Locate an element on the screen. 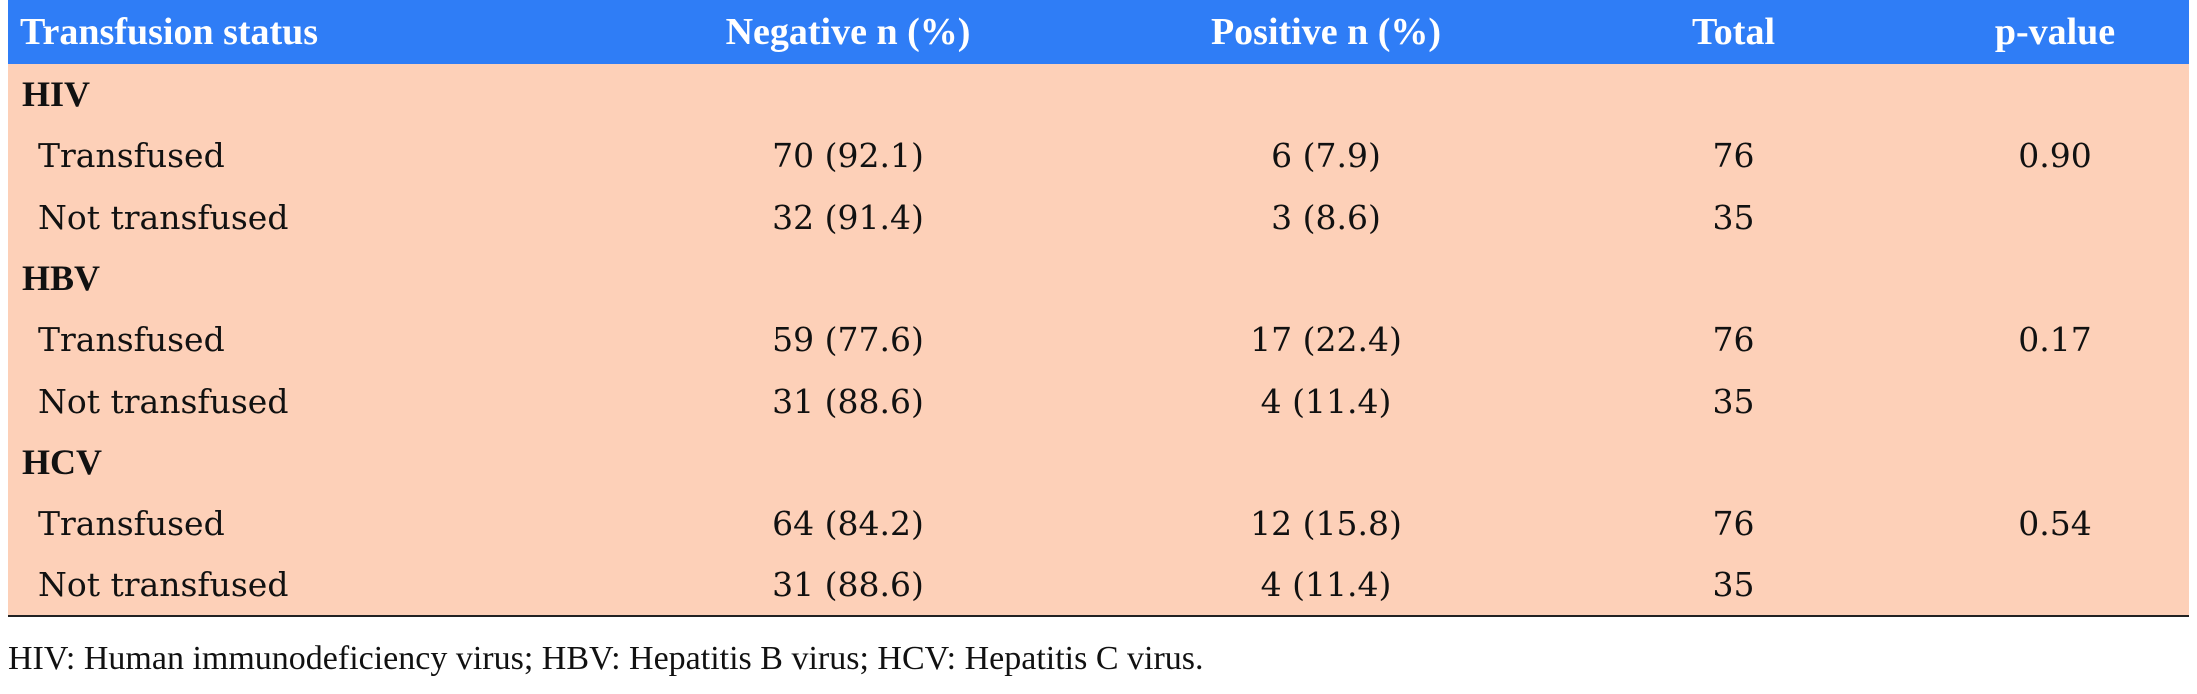  group-label-hiv: HIV is located at coordinates (56, 94).